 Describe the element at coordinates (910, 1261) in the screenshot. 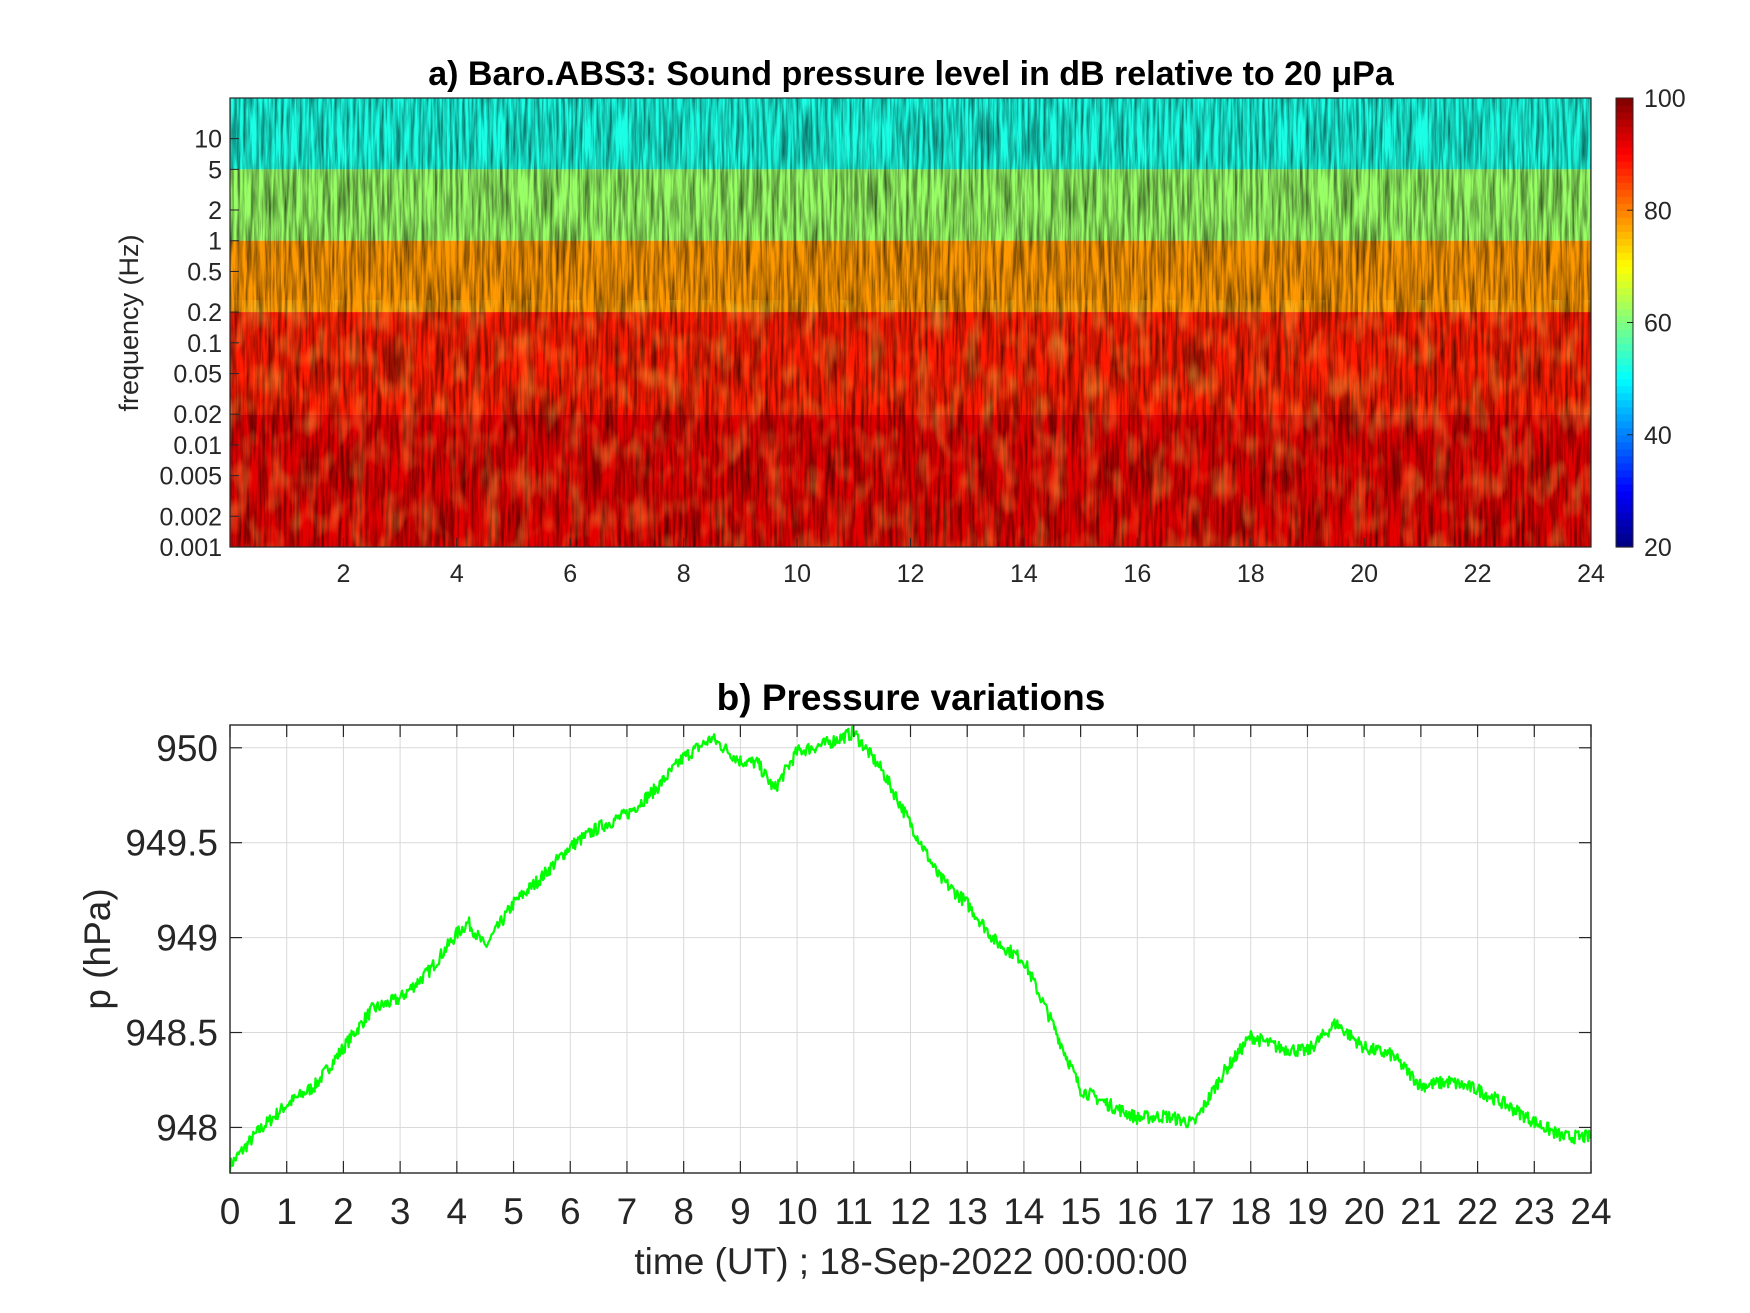

I see `x-axis-label: time (UT) ; 18-Sep-2022 00:00:00` at that location.